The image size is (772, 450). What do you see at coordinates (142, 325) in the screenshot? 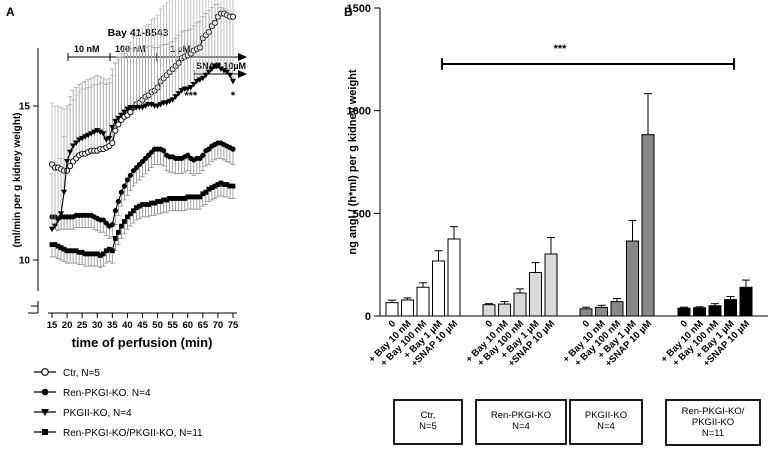
I see `x-tick-label-a: 45` at bounding box center [142, 325].